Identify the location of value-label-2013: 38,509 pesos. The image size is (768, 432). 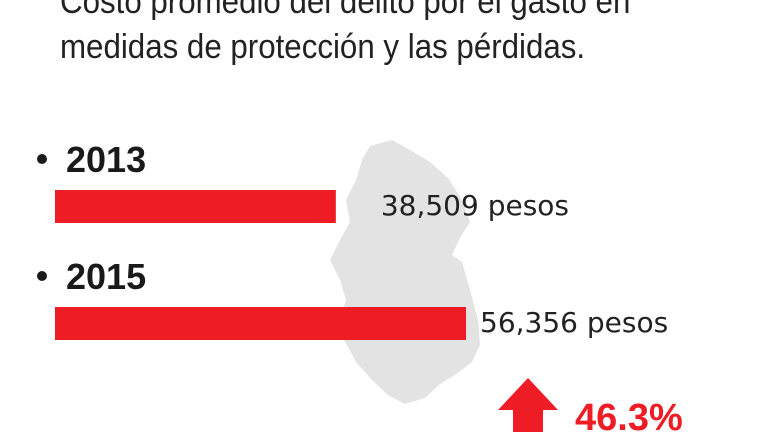
(475, 205).